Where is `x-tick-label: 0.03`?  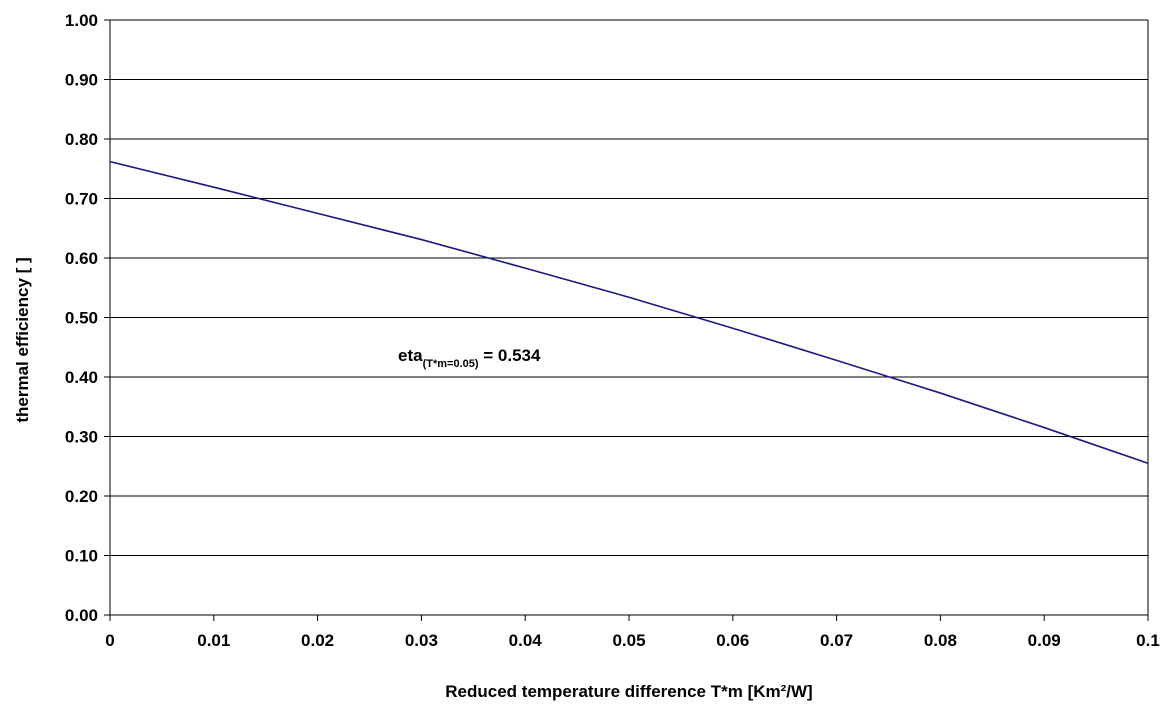
x-tick-label: 0.03 is located at coordinates (421, 640).